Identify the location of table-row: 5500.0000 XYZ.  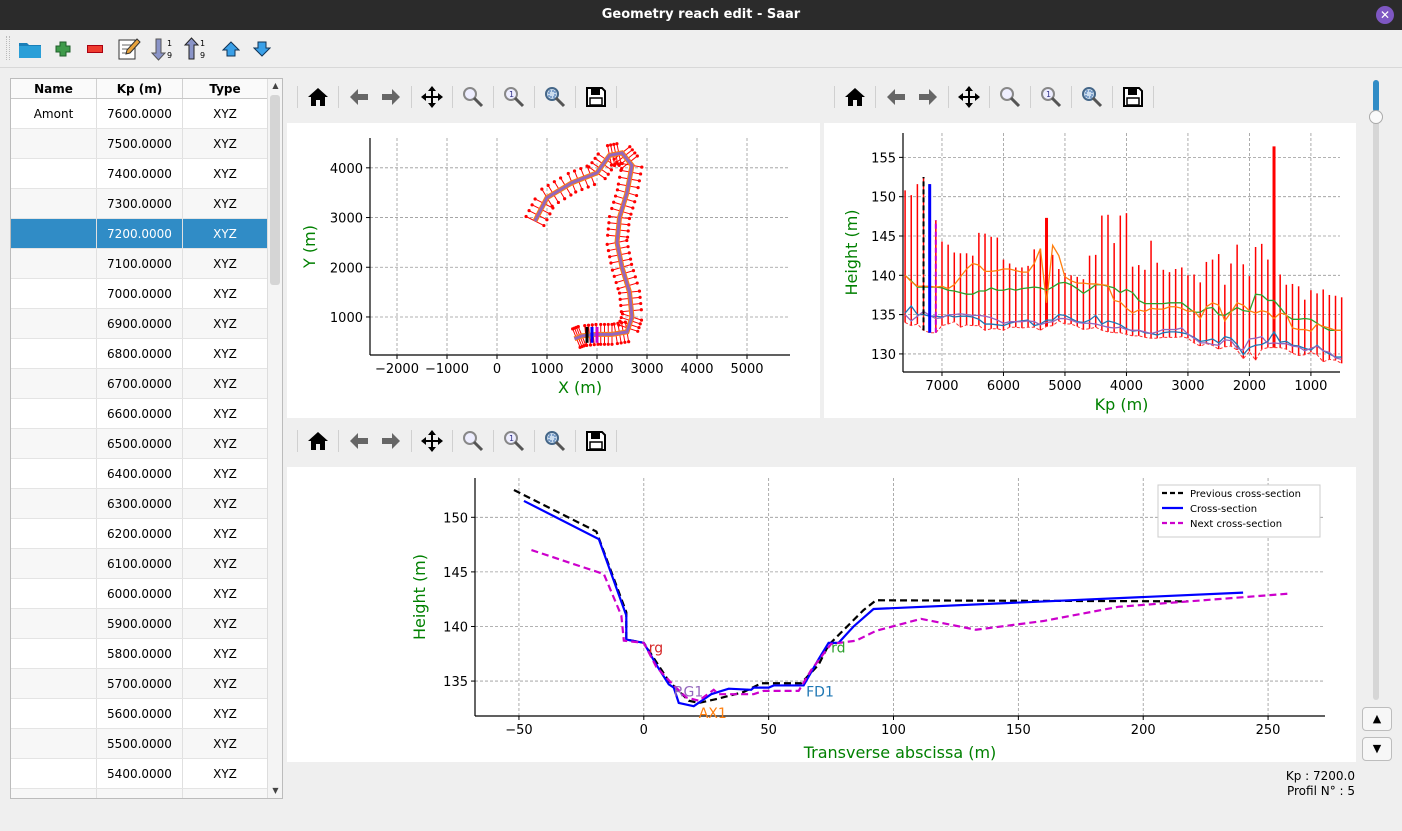
(146, 744).